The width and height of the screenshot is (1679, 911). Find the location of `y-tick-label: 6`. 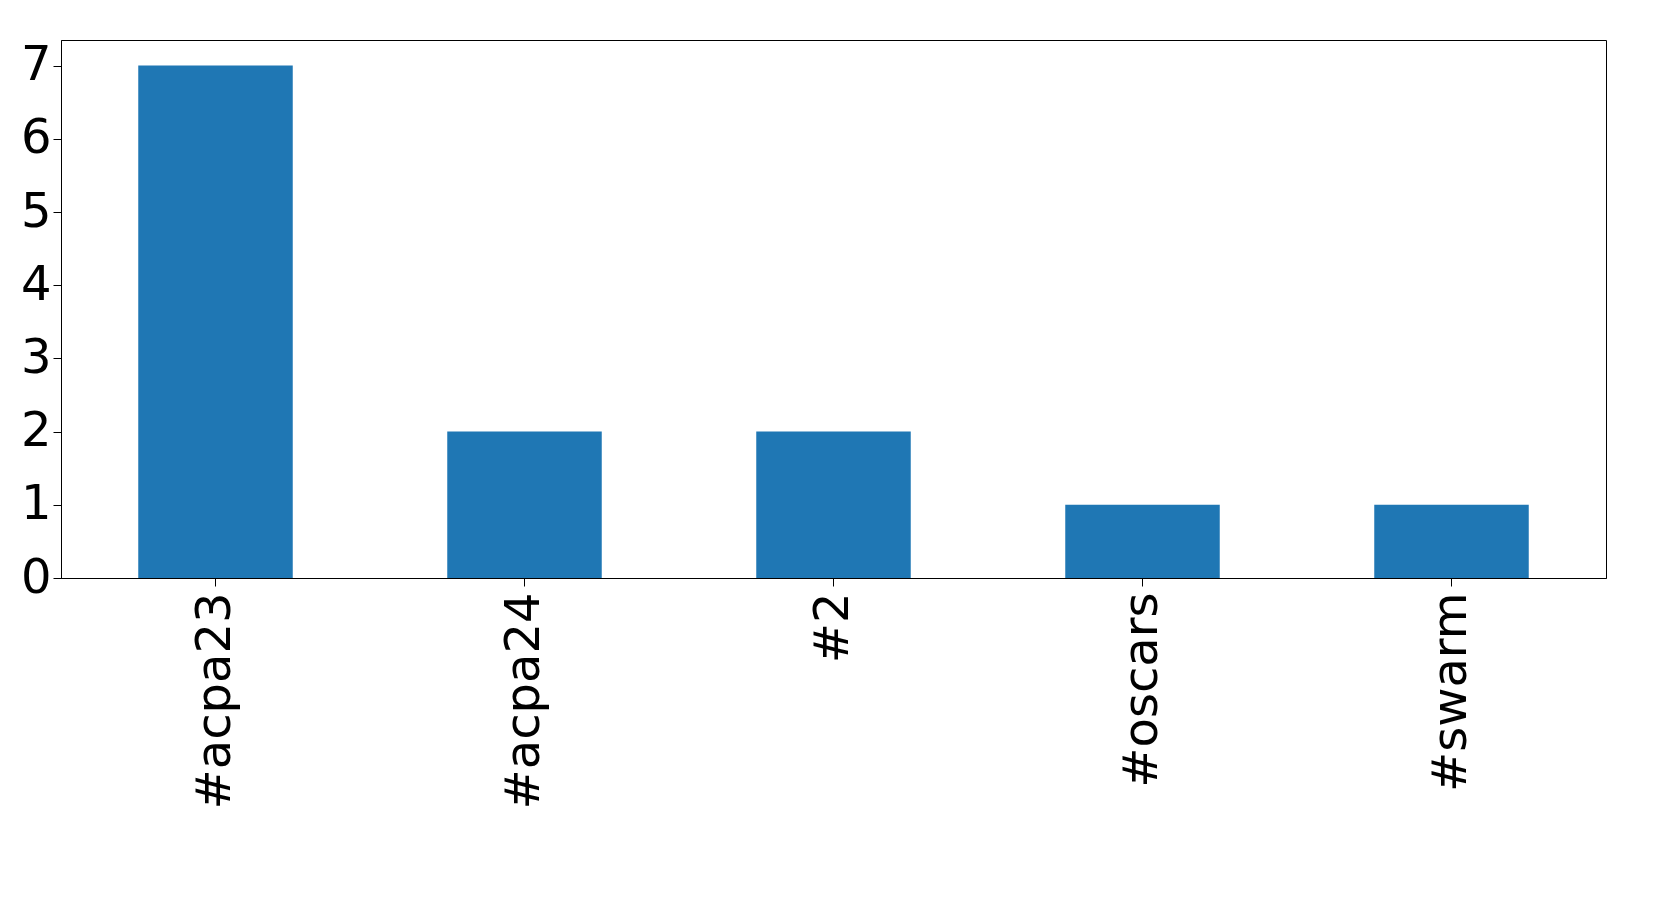

y-tick-label: 6 is located at coordinates (36, 136).